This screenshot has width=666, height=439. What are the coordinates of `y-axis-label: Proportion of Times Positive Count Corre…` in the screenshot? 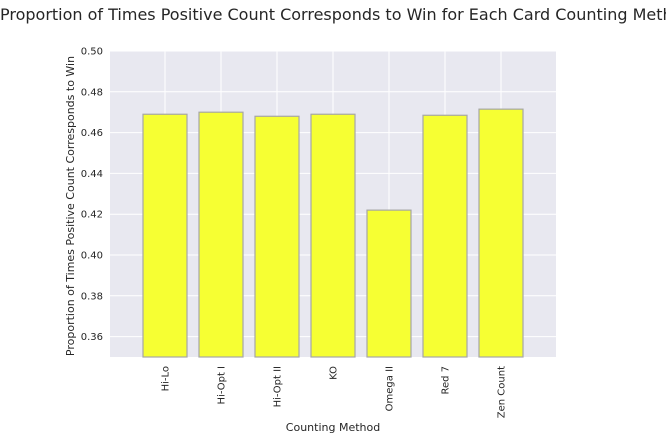 It's located at (70, 206).